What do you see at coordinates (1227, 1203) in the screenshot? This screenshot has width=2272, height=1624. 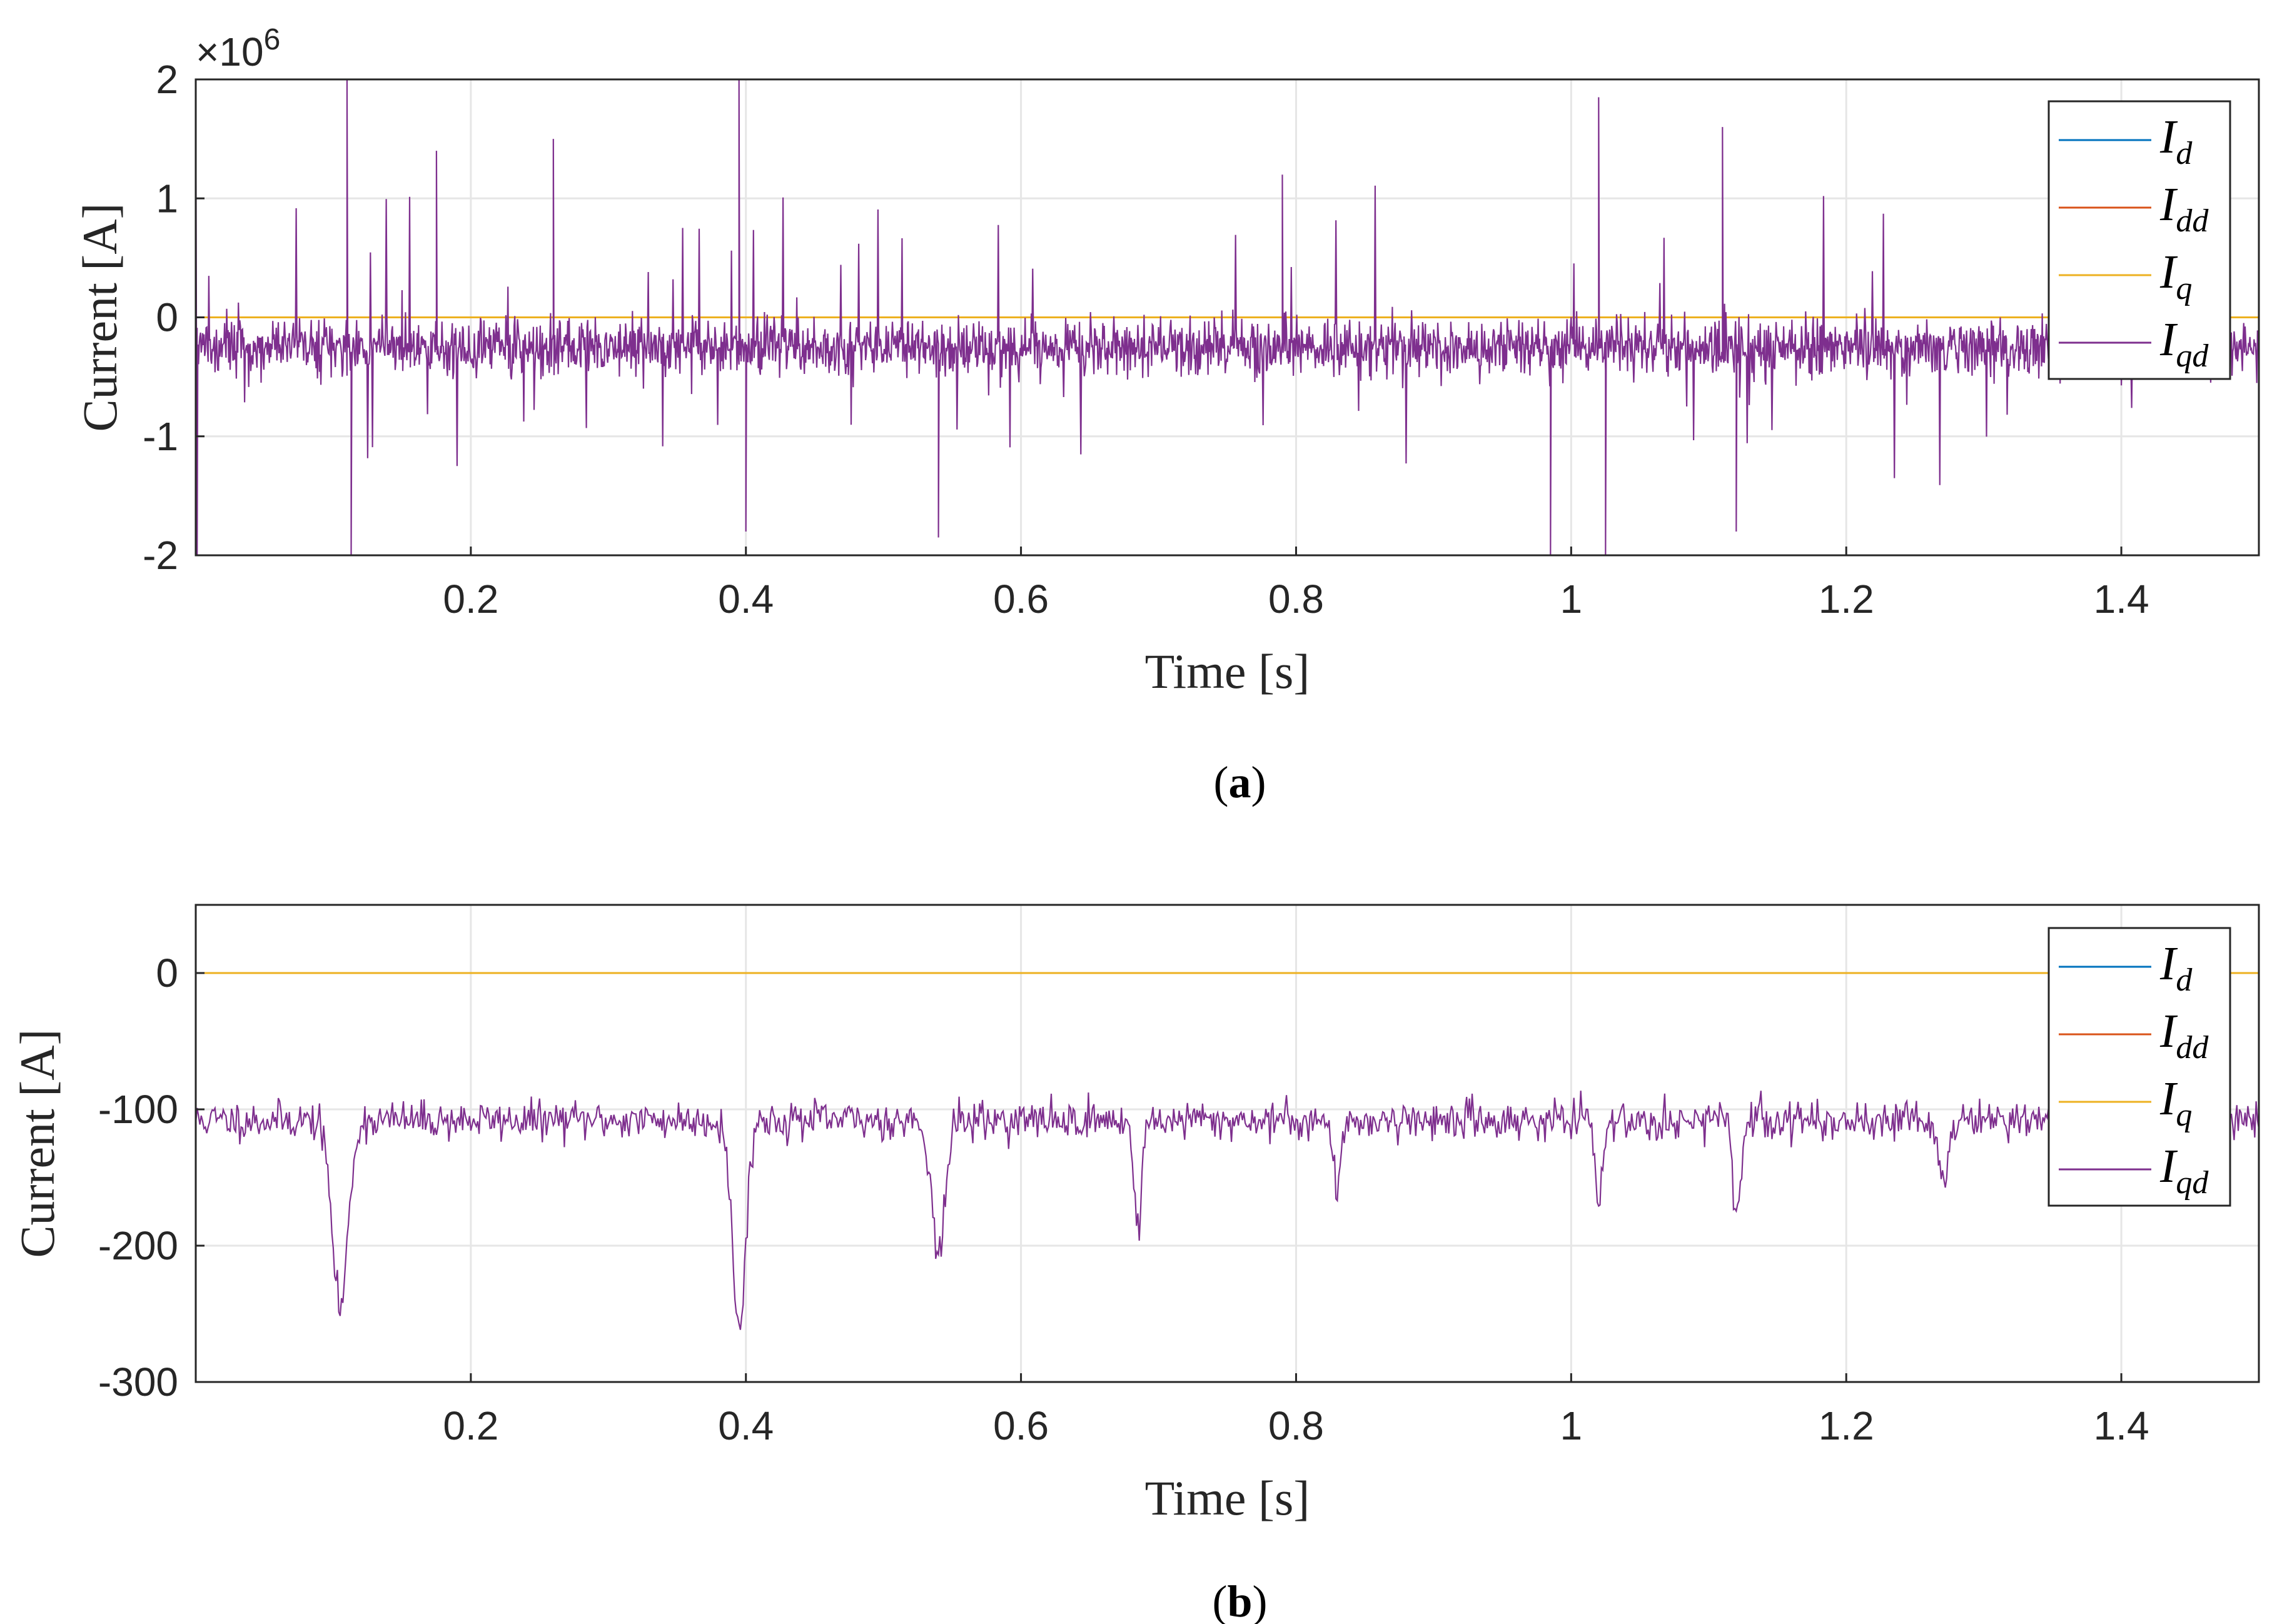 I see `panel-b-series-Iqd-line` at bounding box center [1227, 1203].